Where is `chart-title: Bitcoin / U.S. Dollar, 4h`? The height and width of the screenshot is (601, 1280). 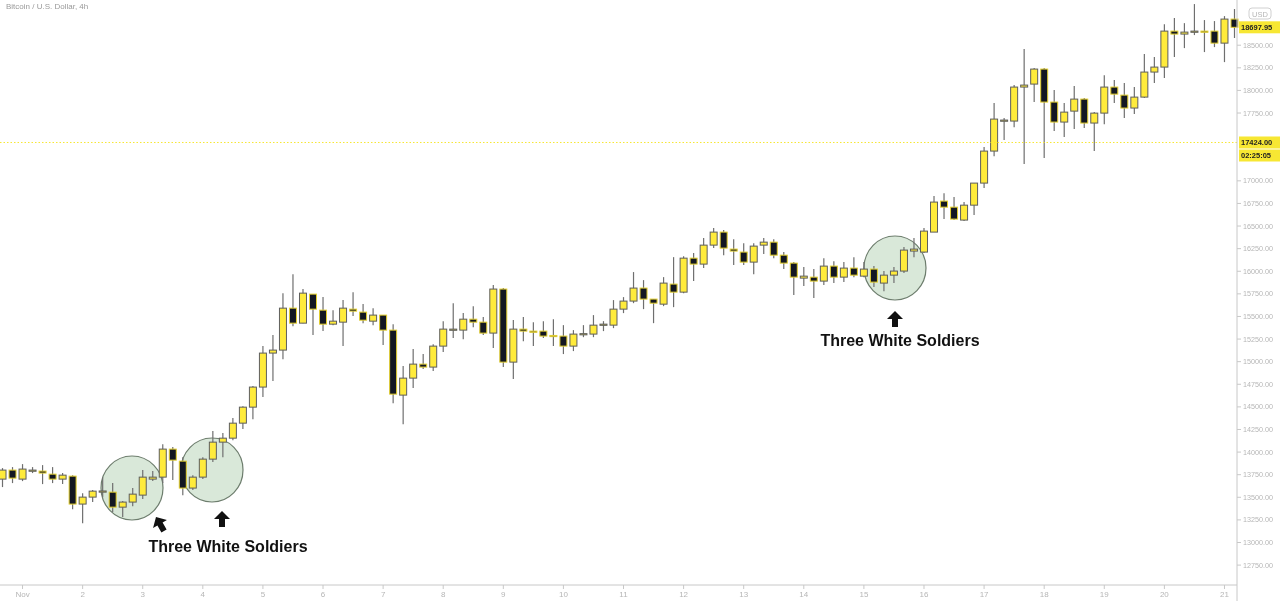
chart-title: Bitcoin / U.S. Dollar, 4h is located at coordinates (47, 6).